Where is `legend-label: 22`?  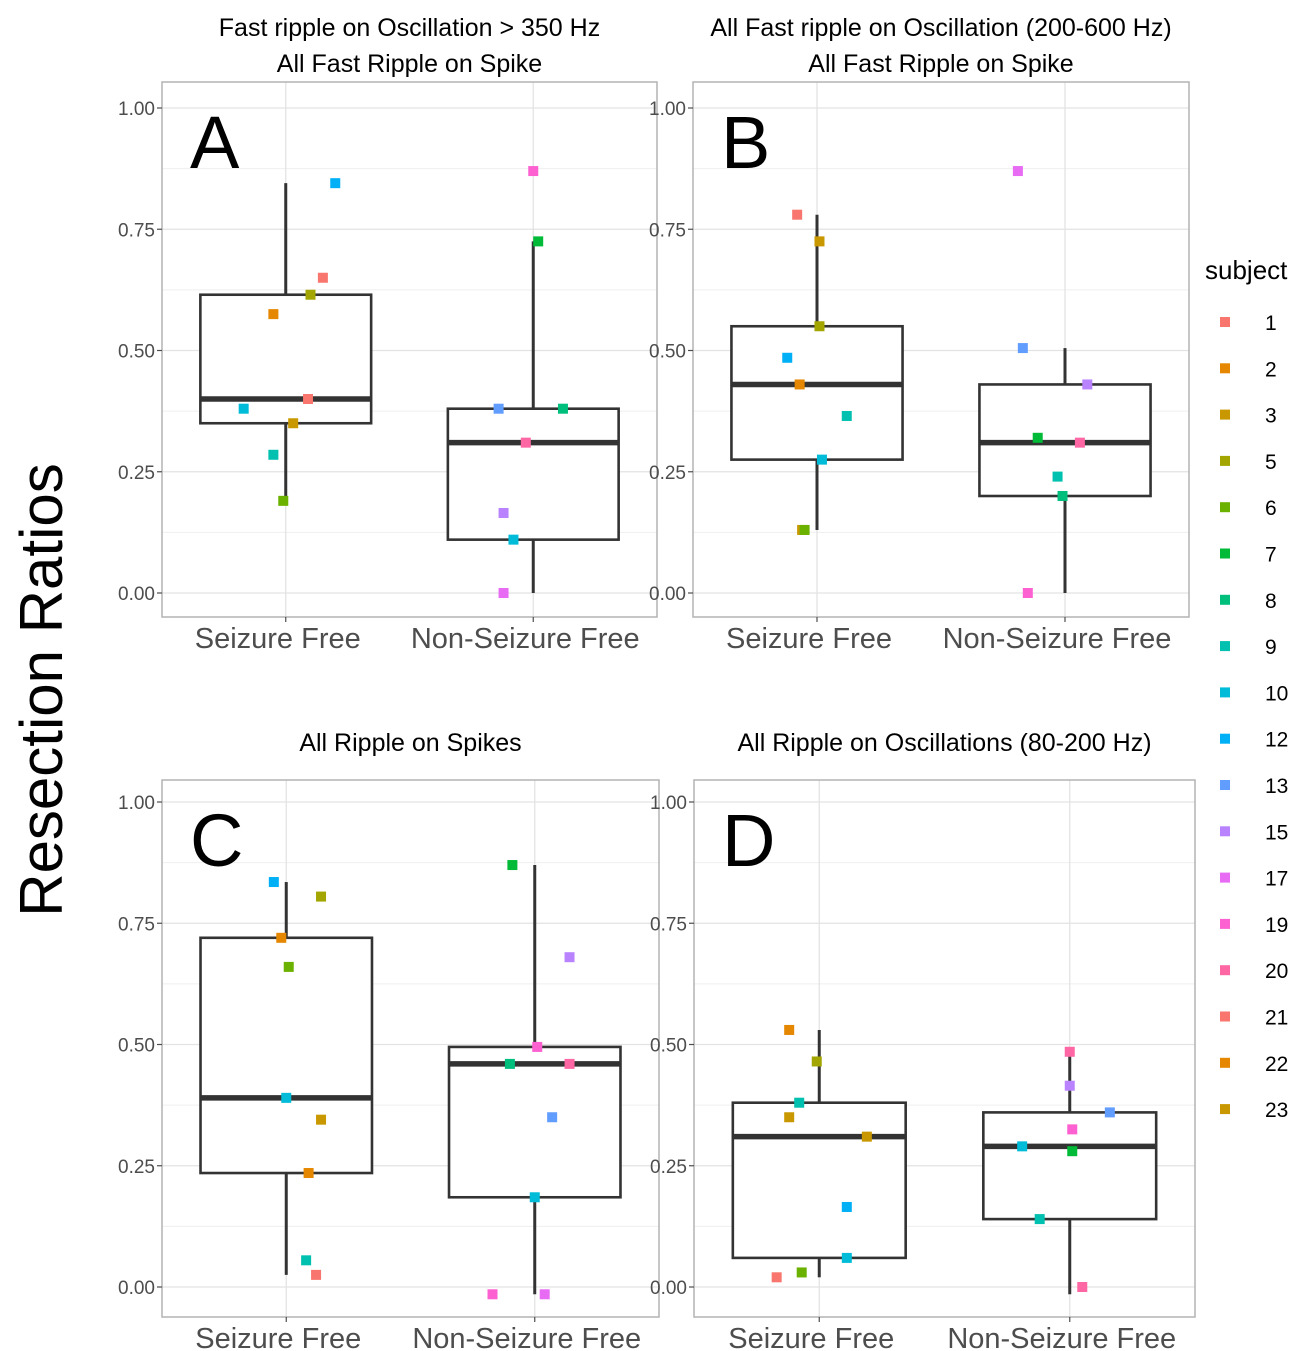
legend-label: 22 is located at coordinates (1276, 1064).